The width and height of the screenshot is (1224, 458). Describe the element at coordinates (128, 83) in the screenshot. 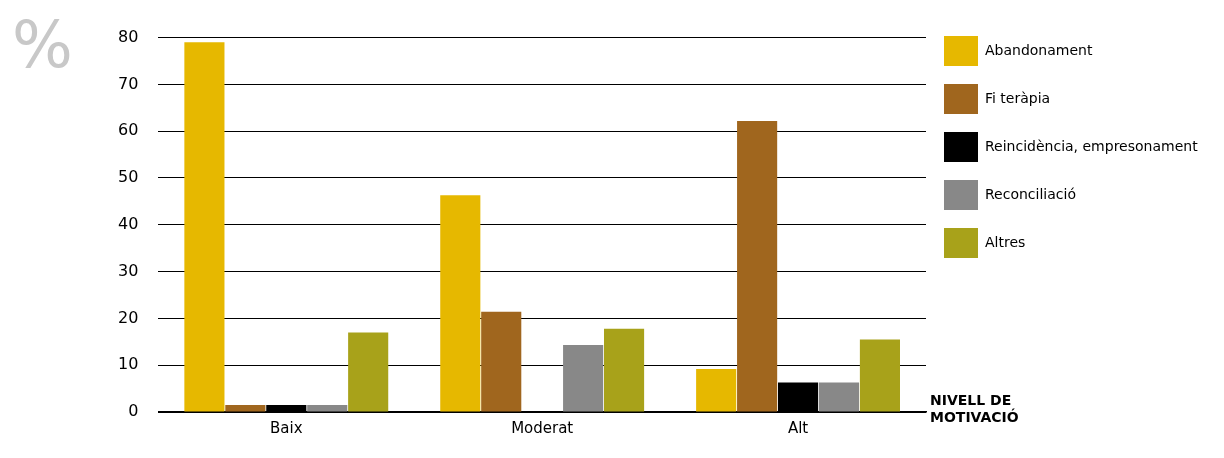

I see `y-tick-label: 70` at that location.